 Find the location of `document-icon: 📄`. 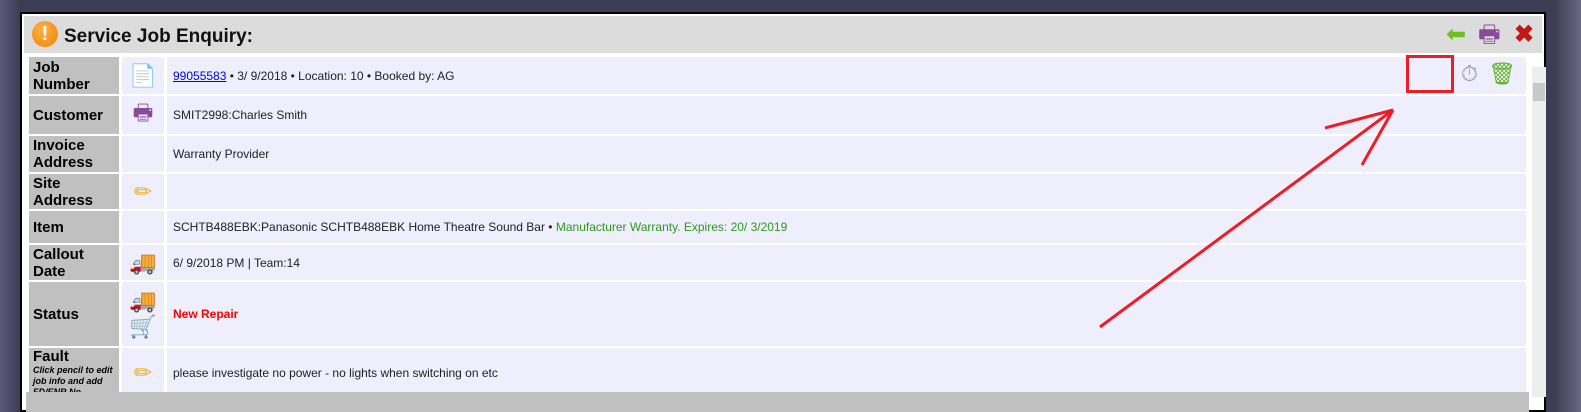

document-icon: 📄 is located at coordinates (143, 75).